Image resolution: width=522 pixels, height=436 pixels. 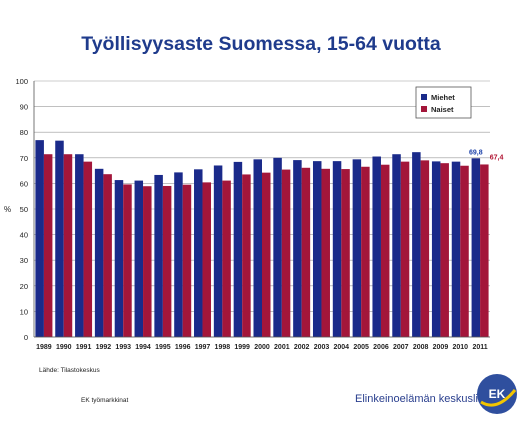 I want to click on logo-text: EK, so click(x=497, y=394).